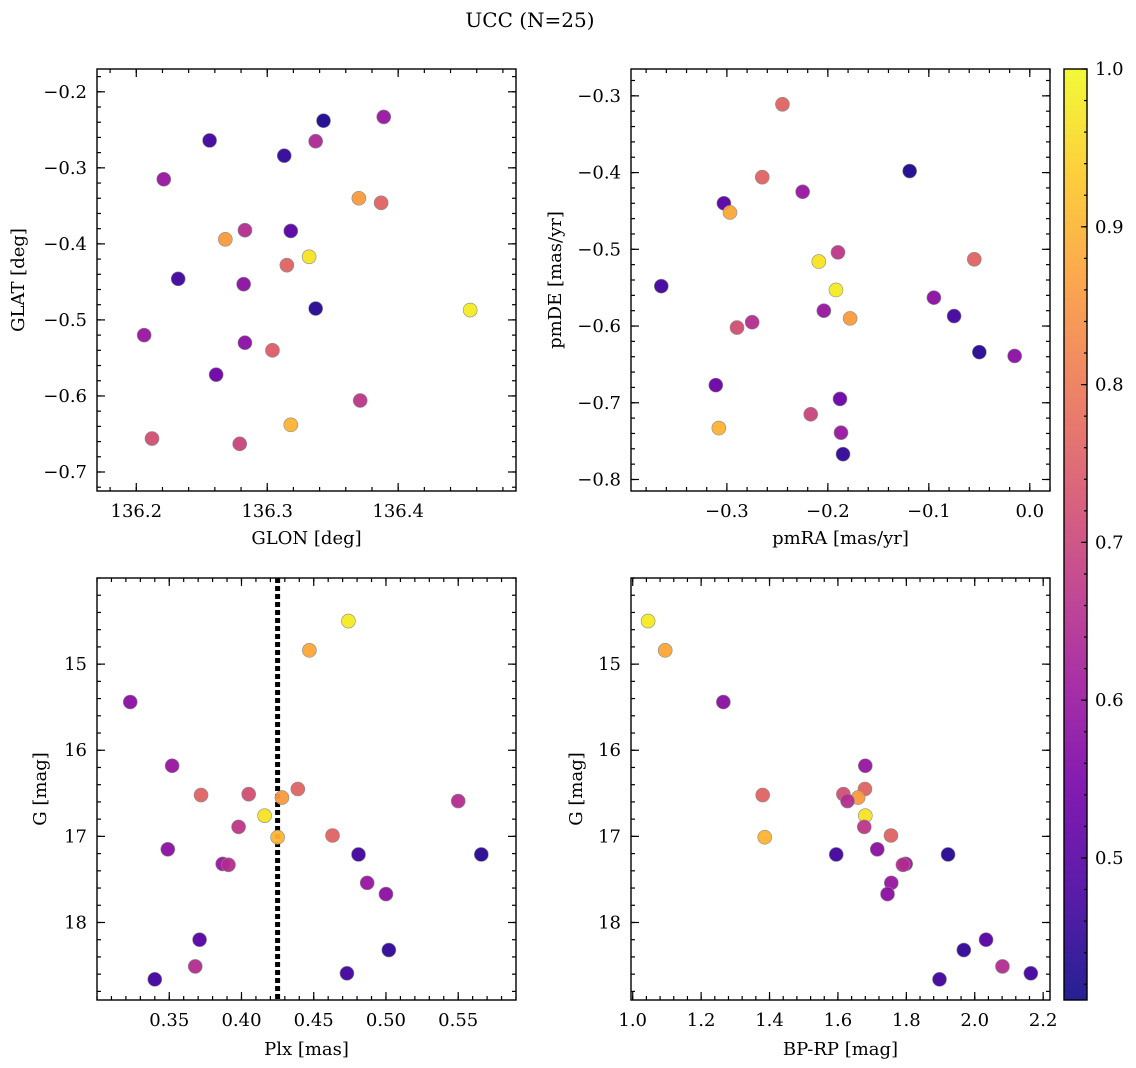 This screenshot has width=1136, height=1068. I want to click on x-tick-label: −0.2, so click(828, 511).